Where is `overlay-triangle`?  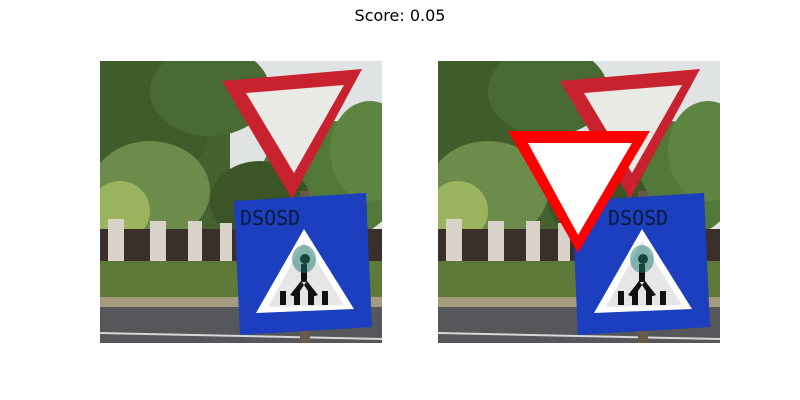
overlay-triangle is located at coordinates (579, 192).